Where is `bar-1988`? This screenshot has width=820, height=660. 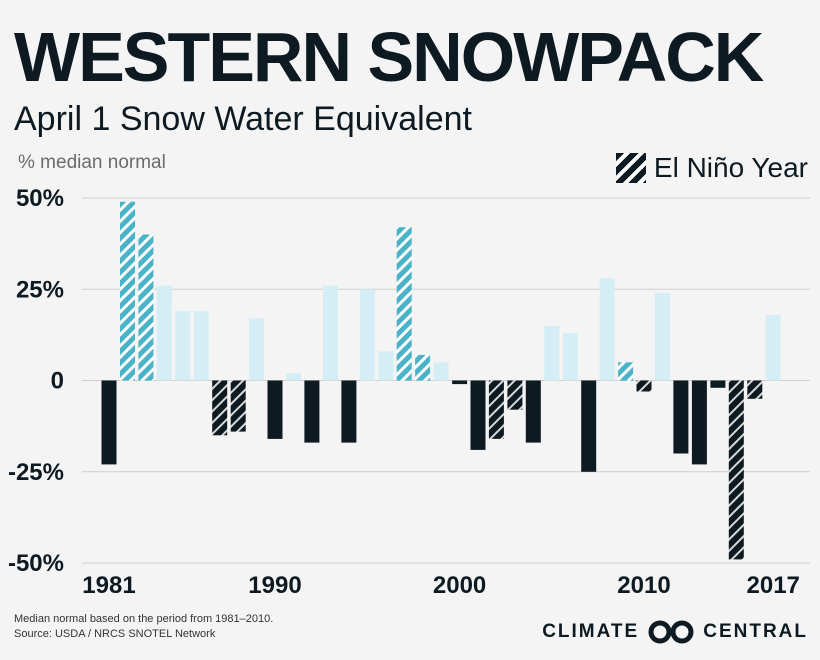
bar-1988 is located at coordinates (238, 406).